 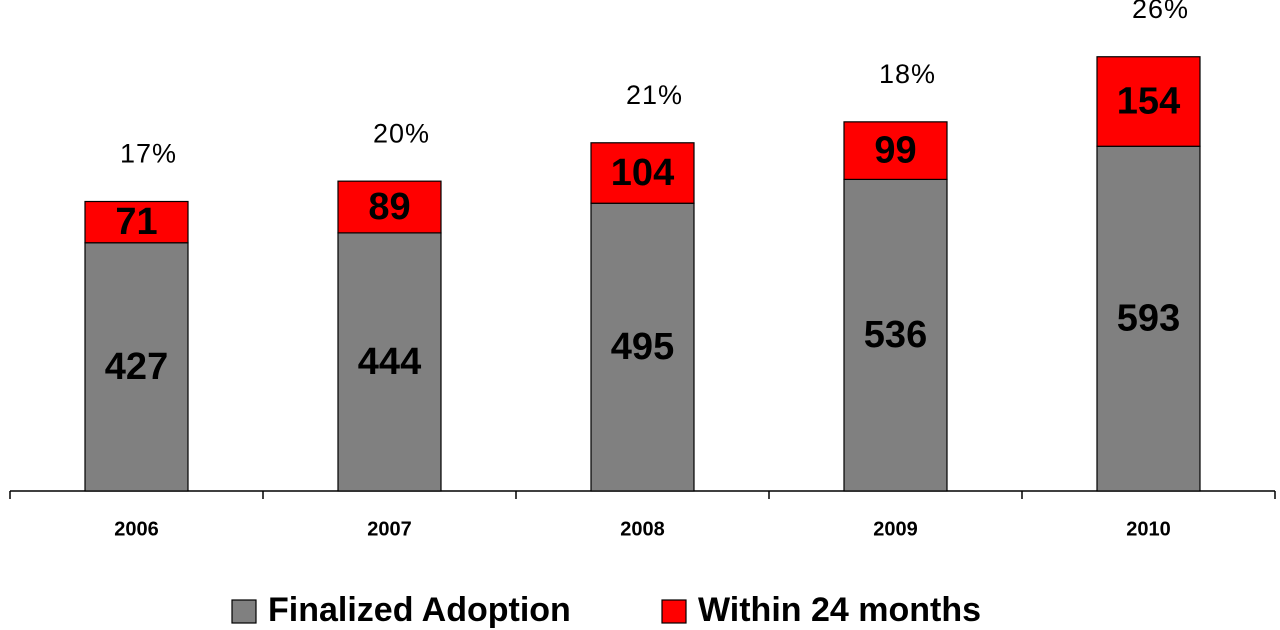 I want to click on value-label: 593, so click(x=1148, y=319).